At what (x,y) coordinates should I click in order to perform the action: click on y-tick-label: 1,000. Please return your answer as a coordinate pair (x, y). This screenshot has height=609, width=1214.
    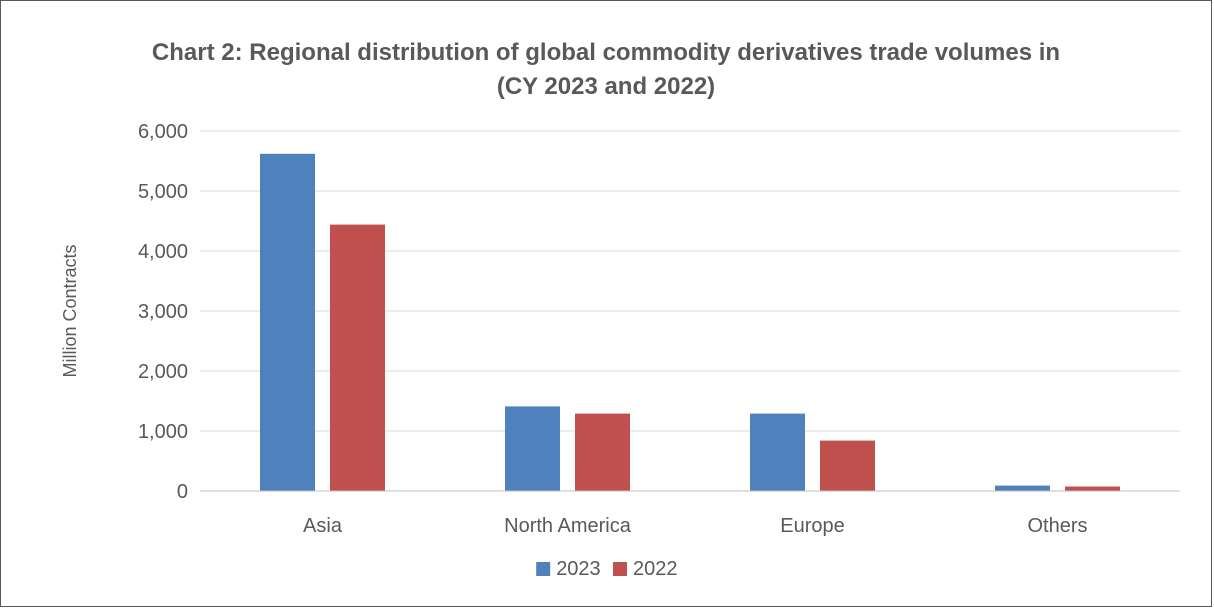
    Looking at the image, I should click on (163, 432).